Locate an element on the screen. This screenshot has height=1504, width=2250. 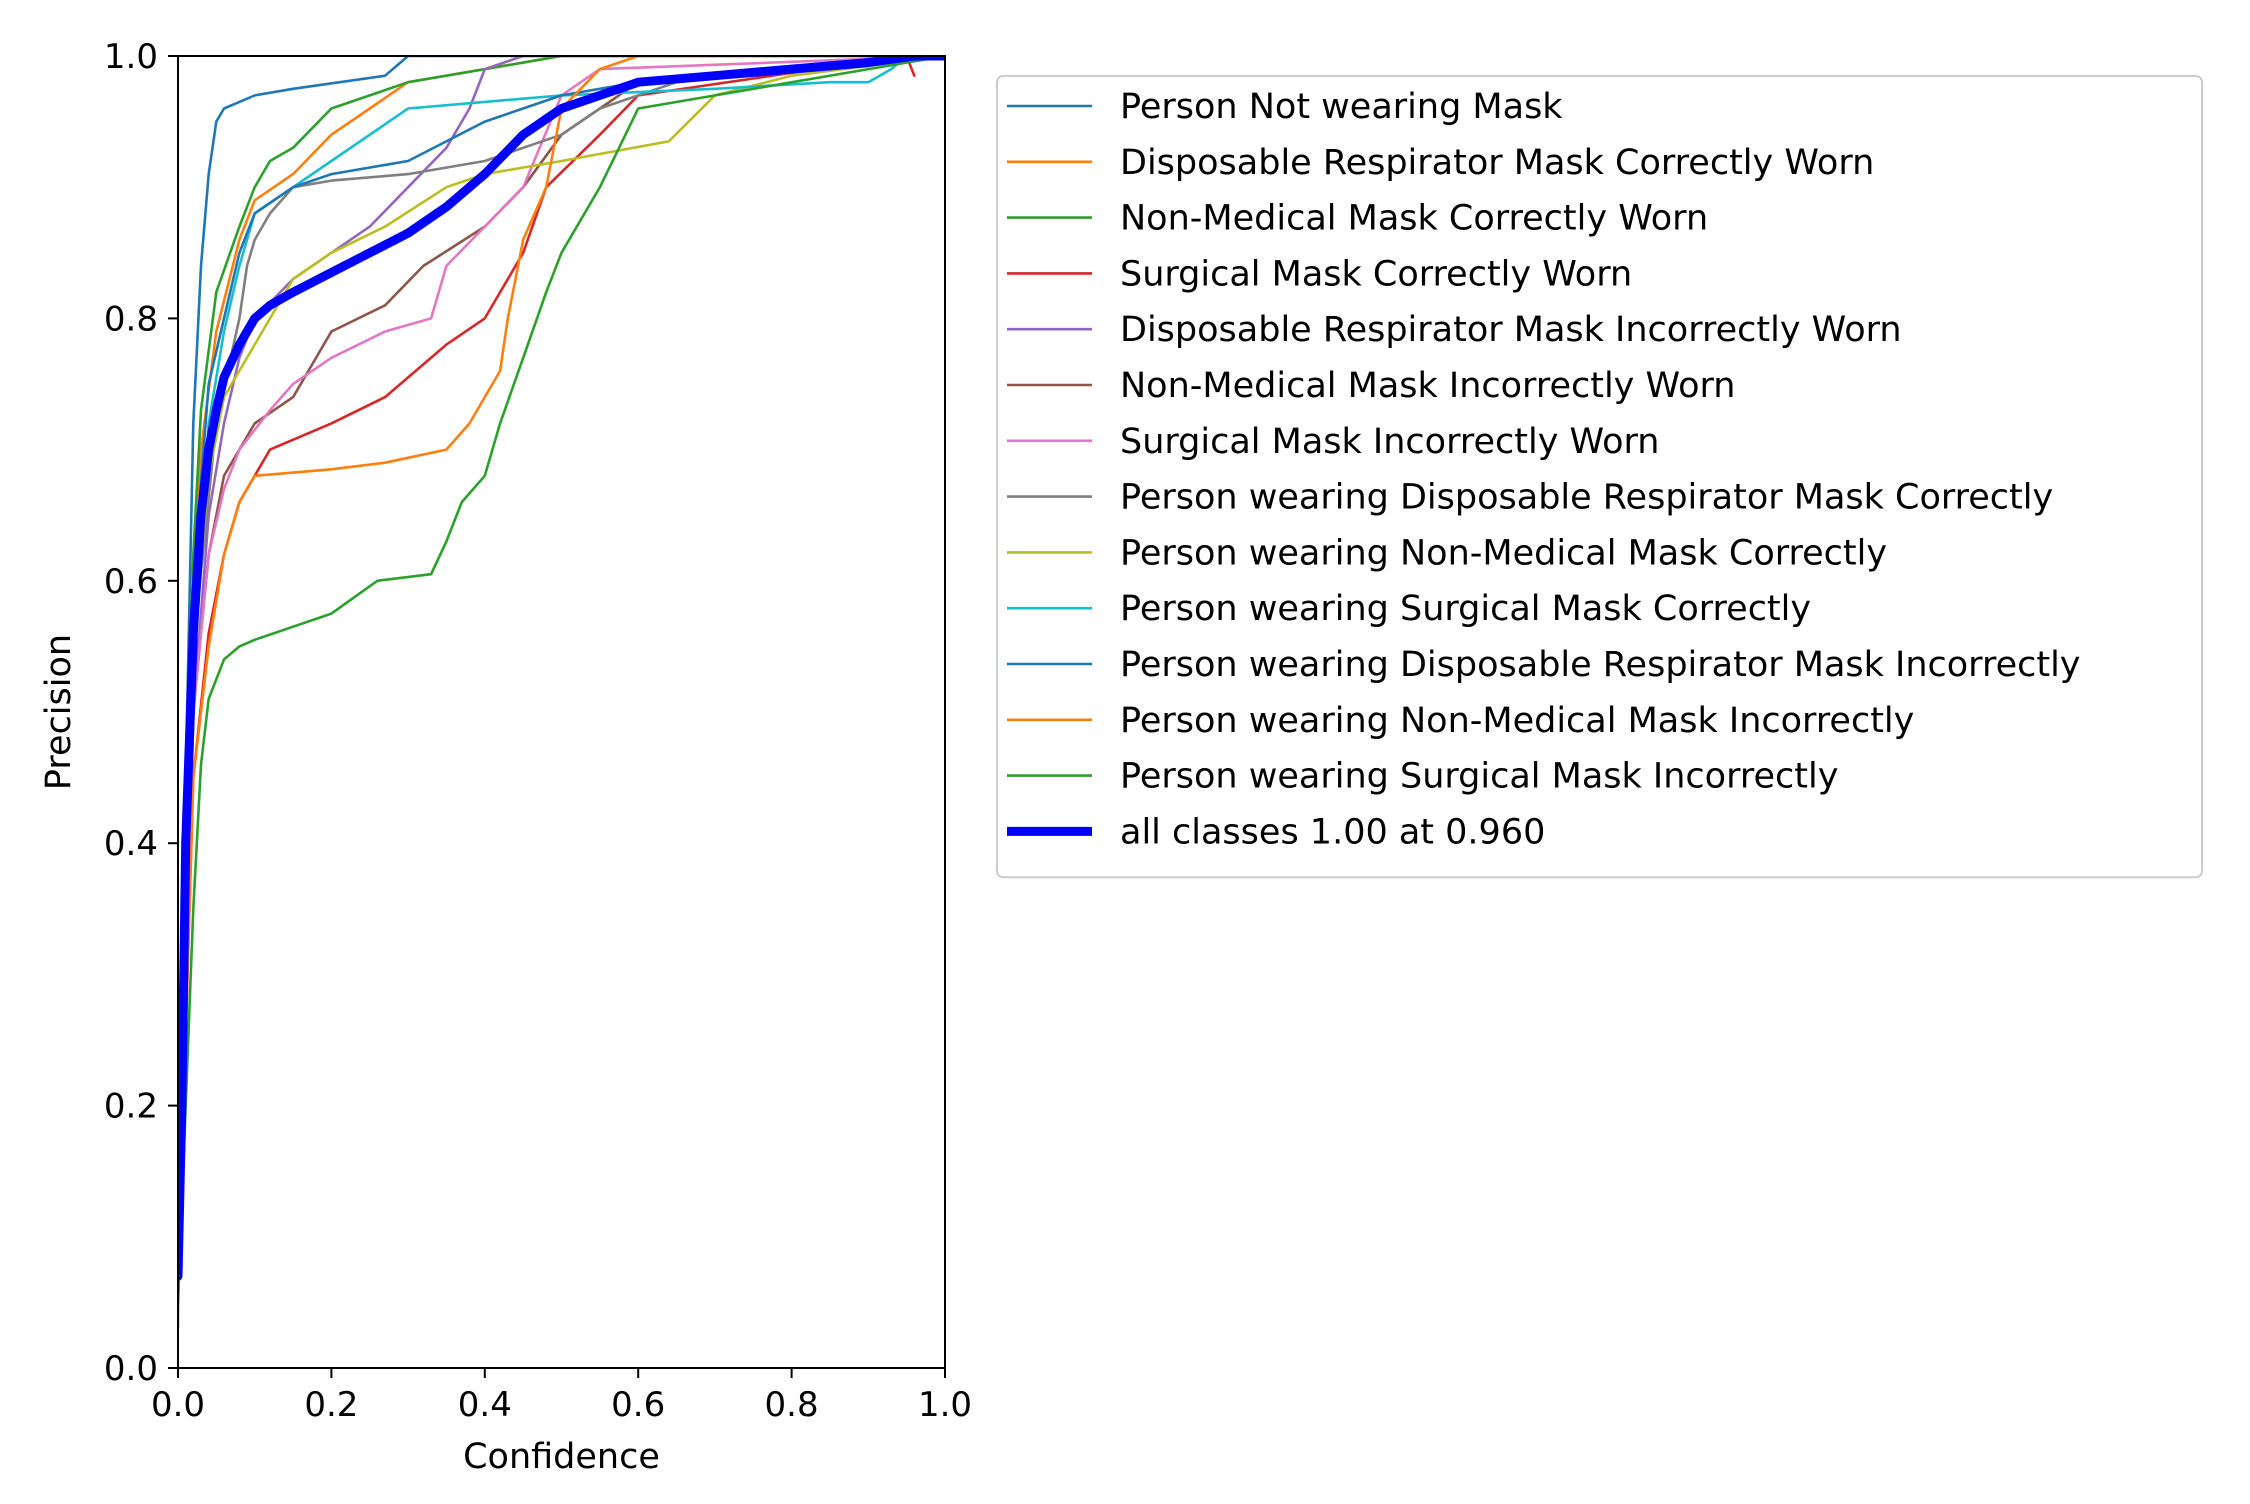
y-tick-label: 0.6 is located at coordinates (131, 582).